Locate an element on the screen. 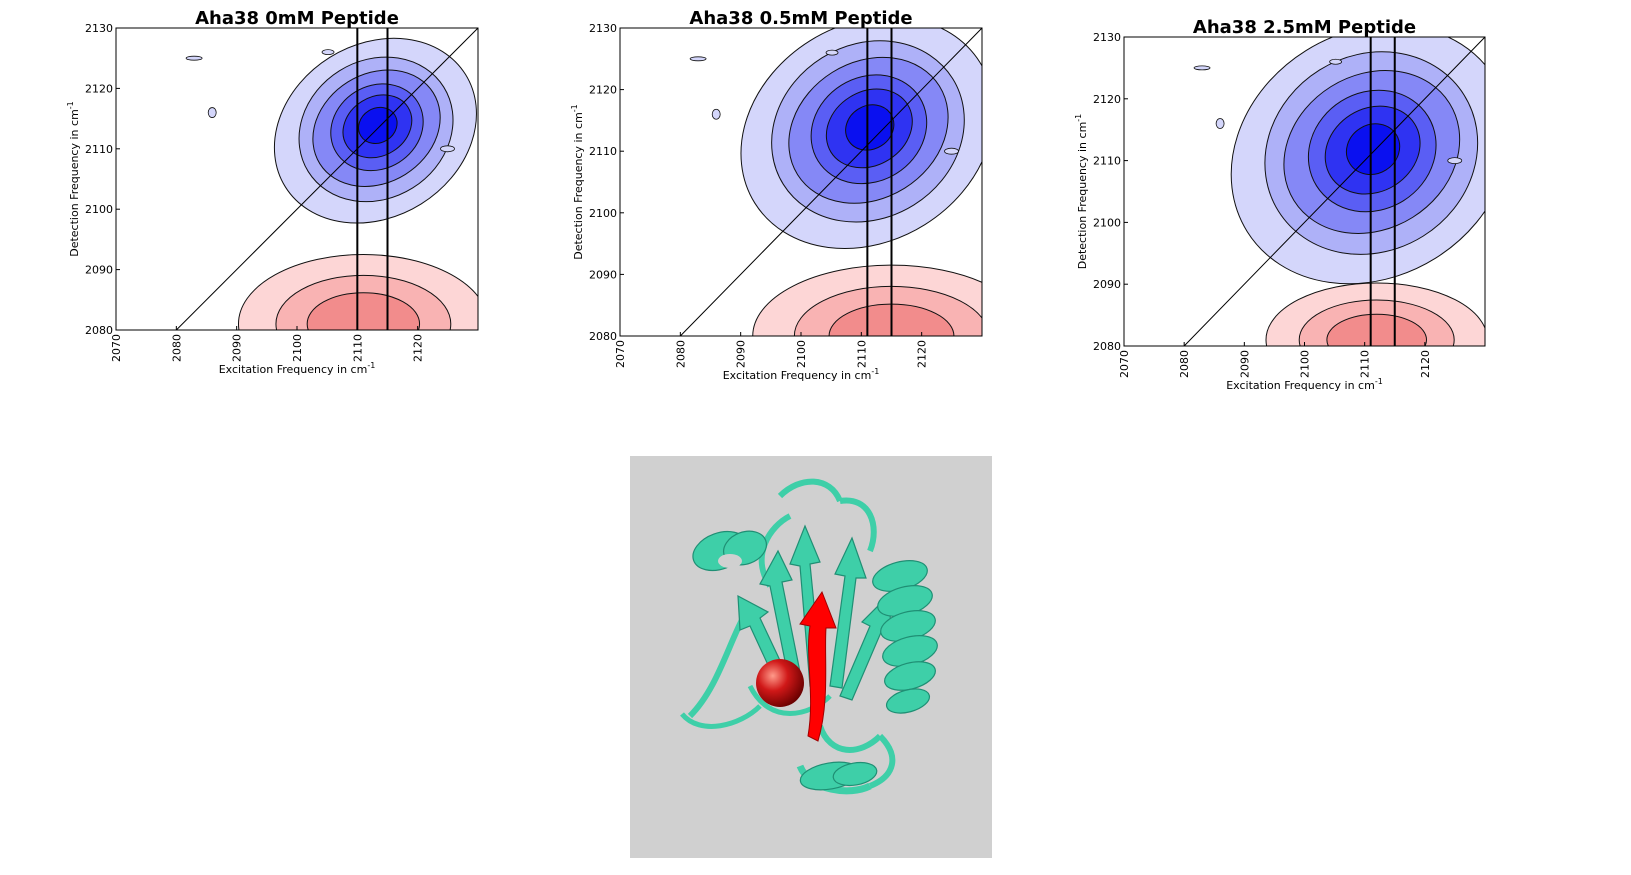 The height and width of the screenshot is (875, 1631). protein-structure-image is located at coordinates (811, 657).